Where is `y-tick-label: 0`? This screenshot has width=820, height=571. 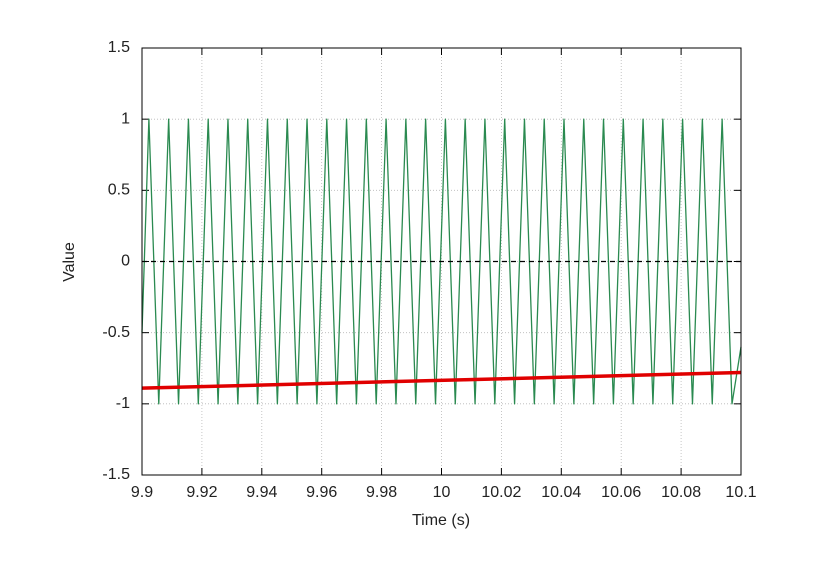 y-tick-label: 0 is located at coordinates (125, 261).